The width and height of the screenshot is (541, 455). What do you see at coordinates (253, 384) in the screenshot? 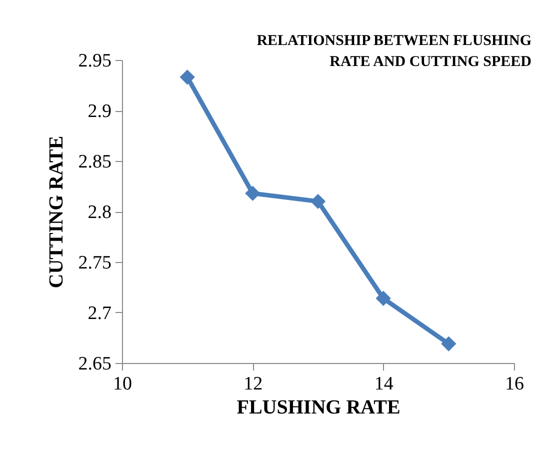
I see `x-tick-label: 12` at bounding box center [253, 384].